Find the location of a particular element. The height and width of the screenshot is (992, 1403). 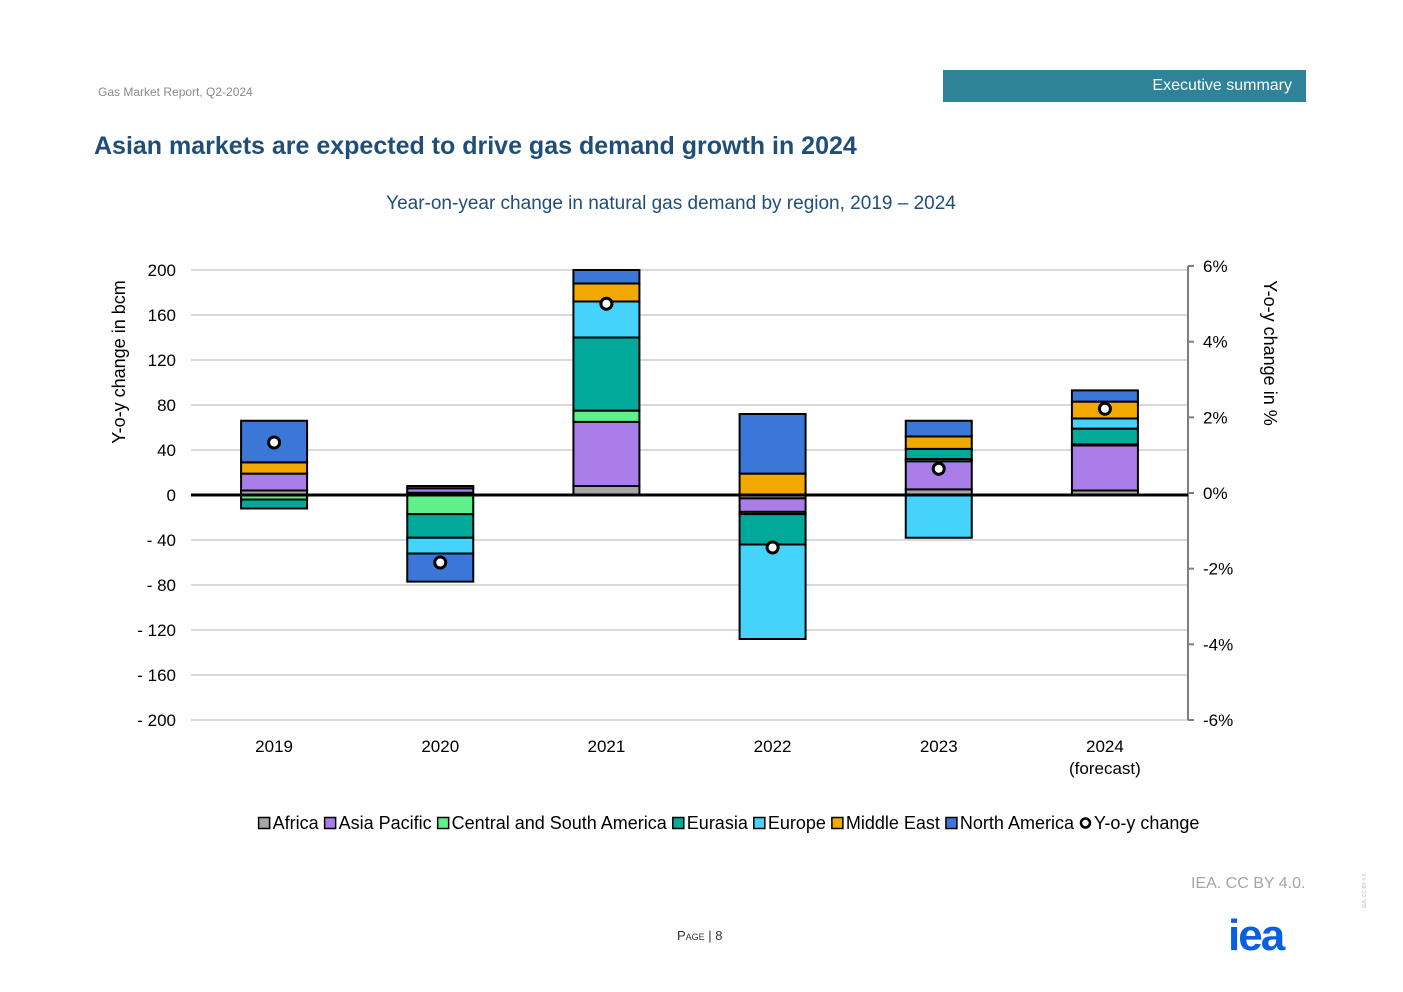

right-tick-label: 6% is located at coordinates (1215, 266).